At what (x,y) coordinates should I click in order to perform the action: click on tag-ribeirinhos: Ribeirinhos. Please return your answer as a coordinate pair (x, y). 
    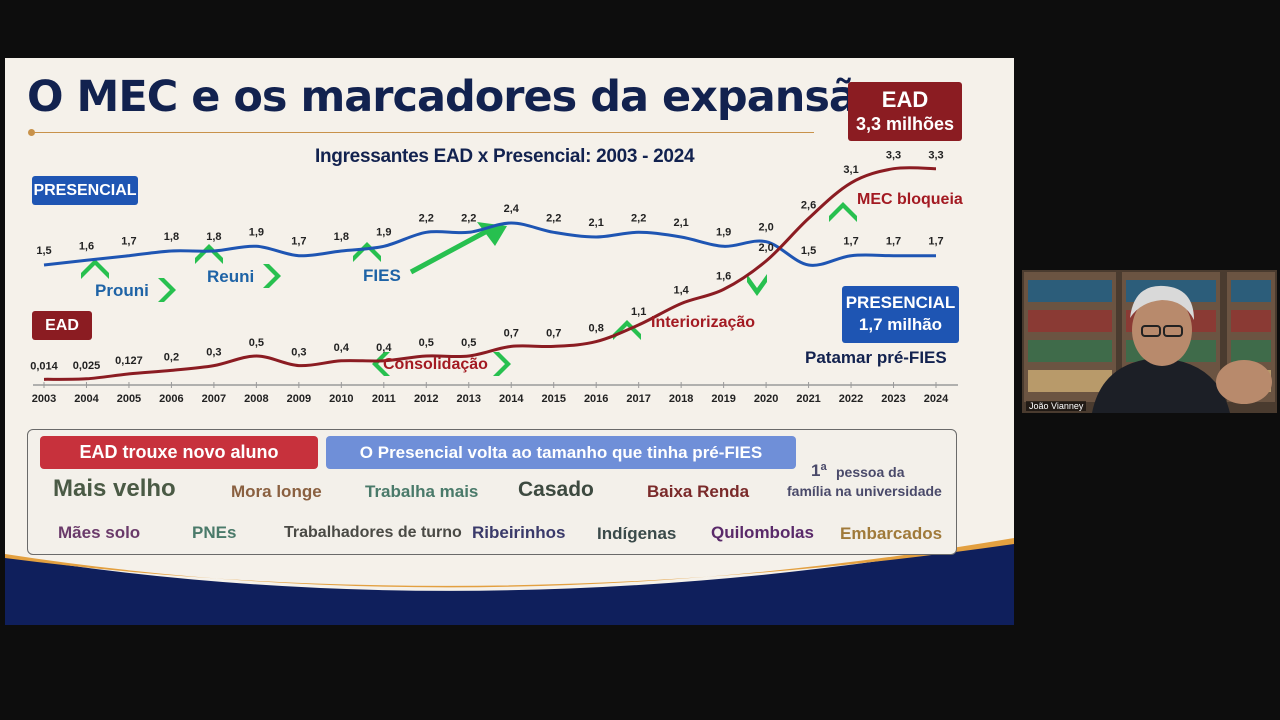
    Looking at the image, I should click on (519, 532).